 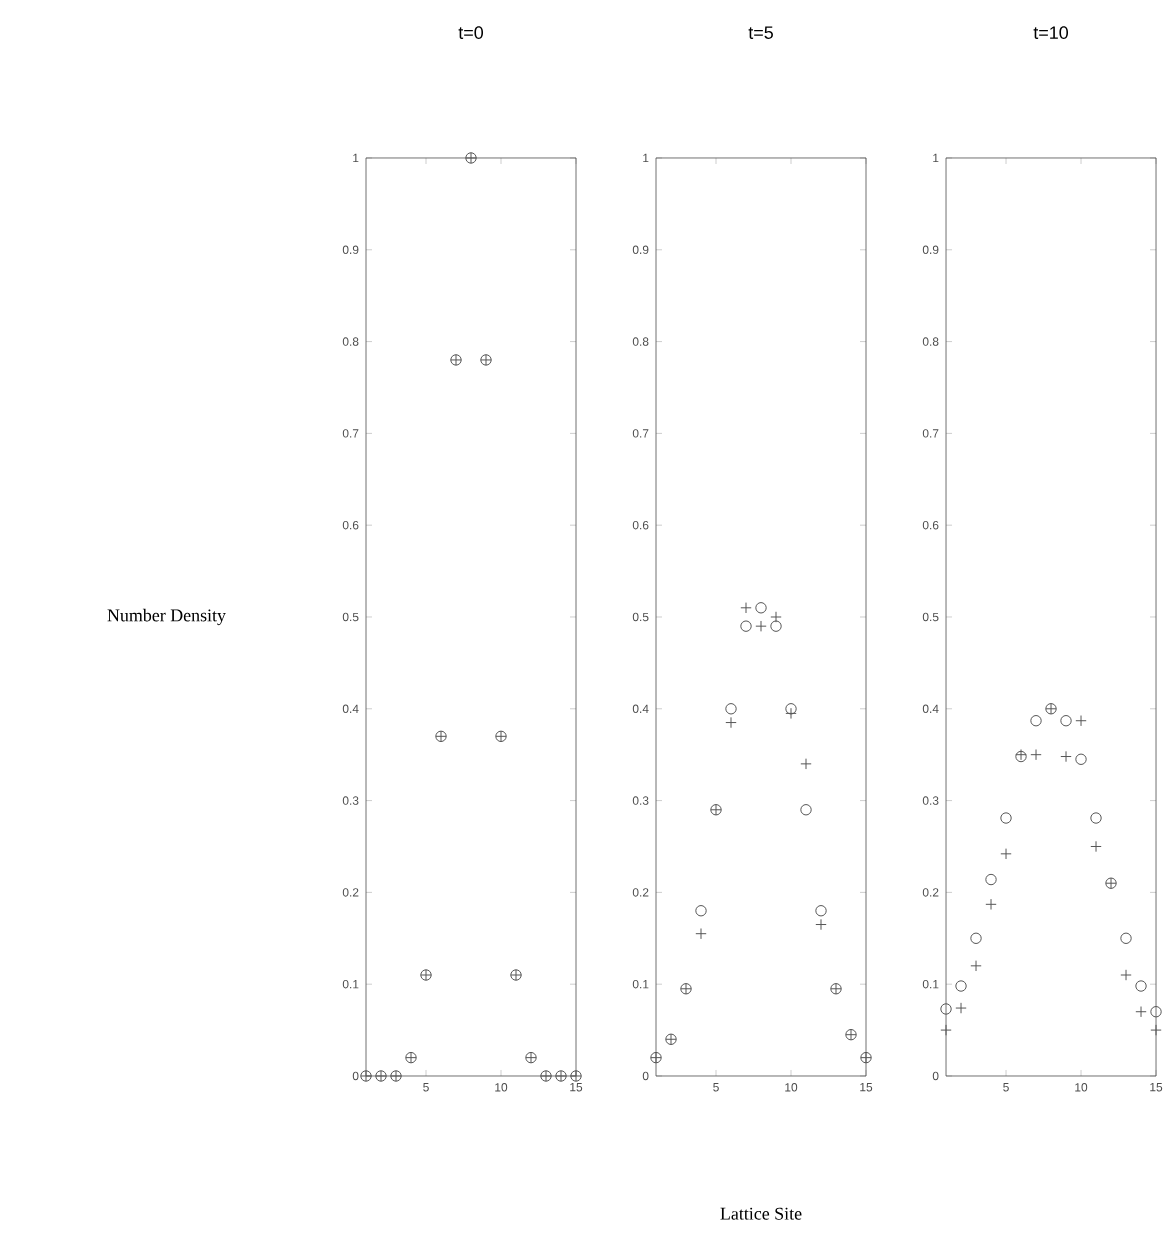 I want to click on x-axis-title: Lattice Site, so click(x=761, y=1213).